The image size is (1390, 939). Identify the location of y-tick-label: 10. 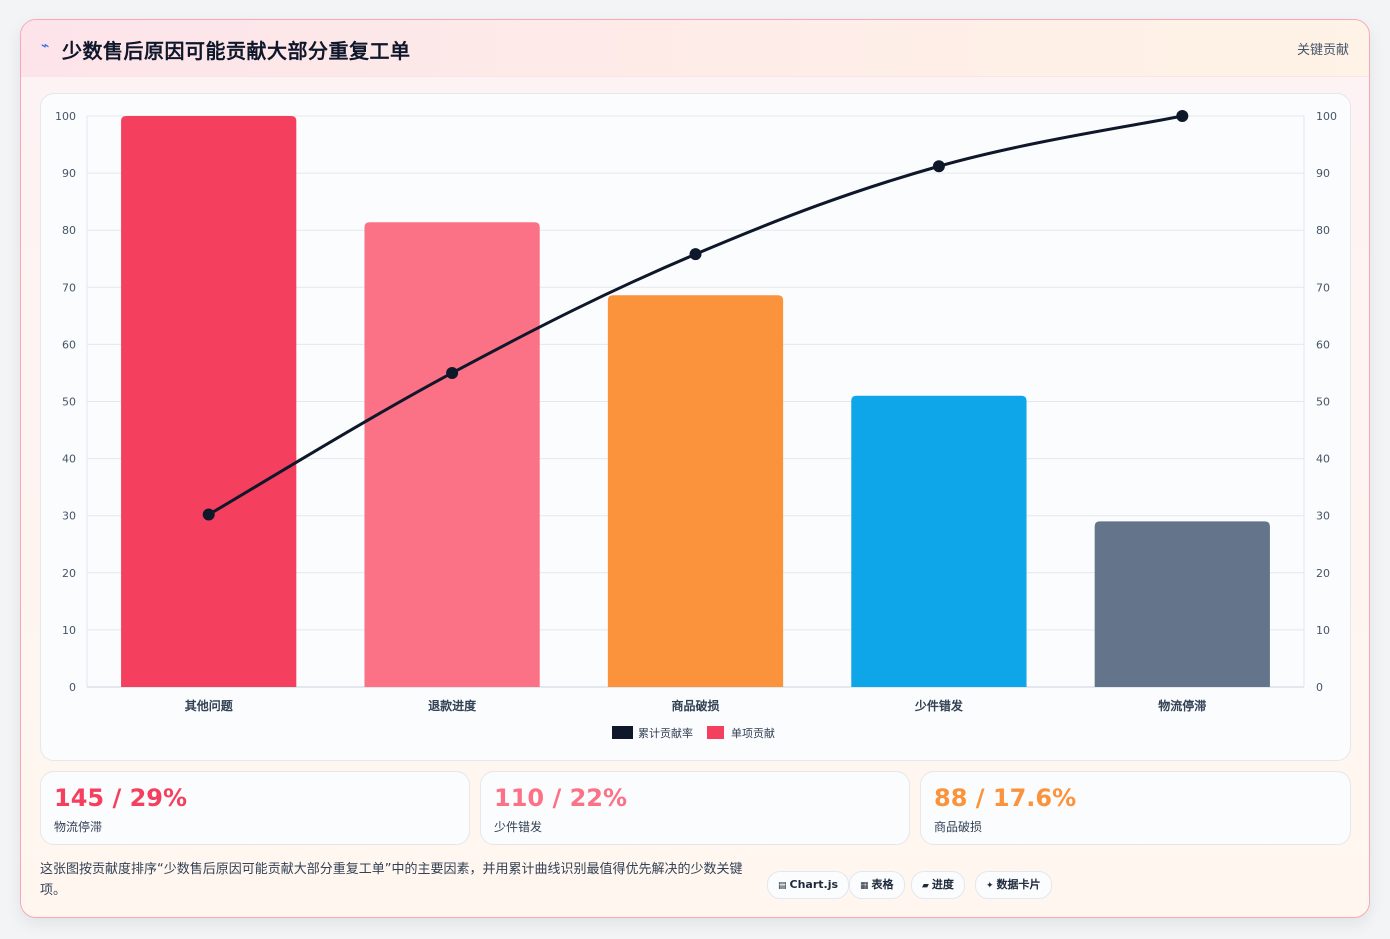
(69, 630).